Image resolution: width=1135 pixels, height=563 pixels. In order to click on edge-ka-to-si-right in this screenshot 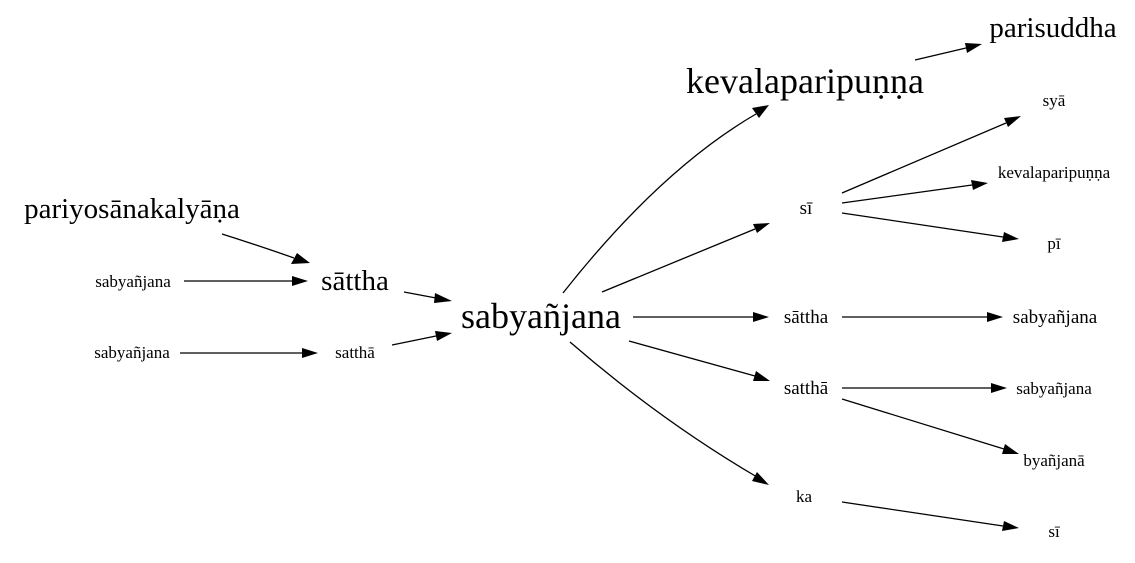, I will do `click(930, 516)`.